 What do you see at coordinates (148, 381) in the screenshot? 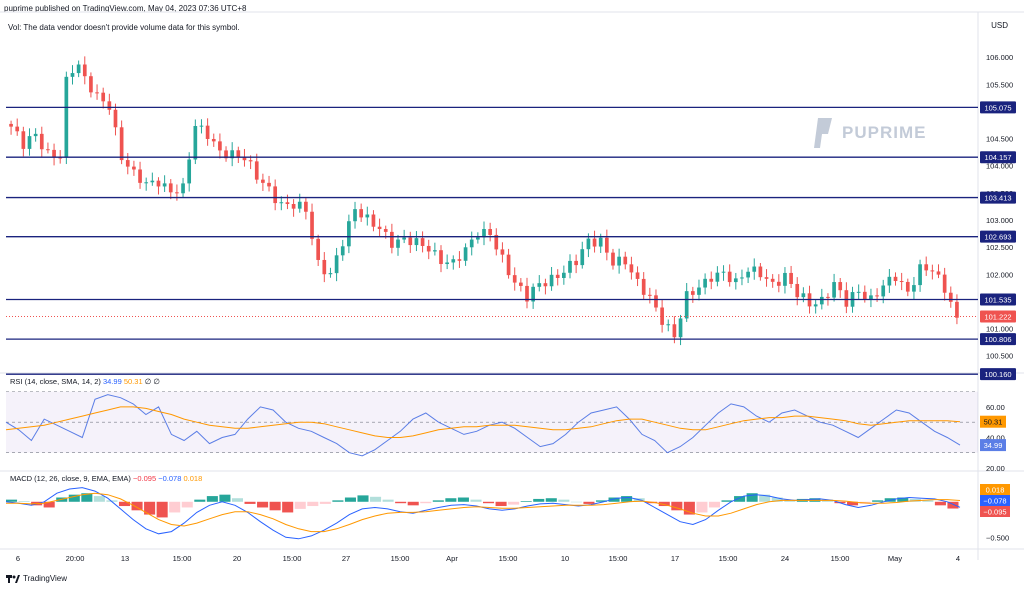
I see `rsi-legend-empty-1: ∅` at bounding box center [148, 381].